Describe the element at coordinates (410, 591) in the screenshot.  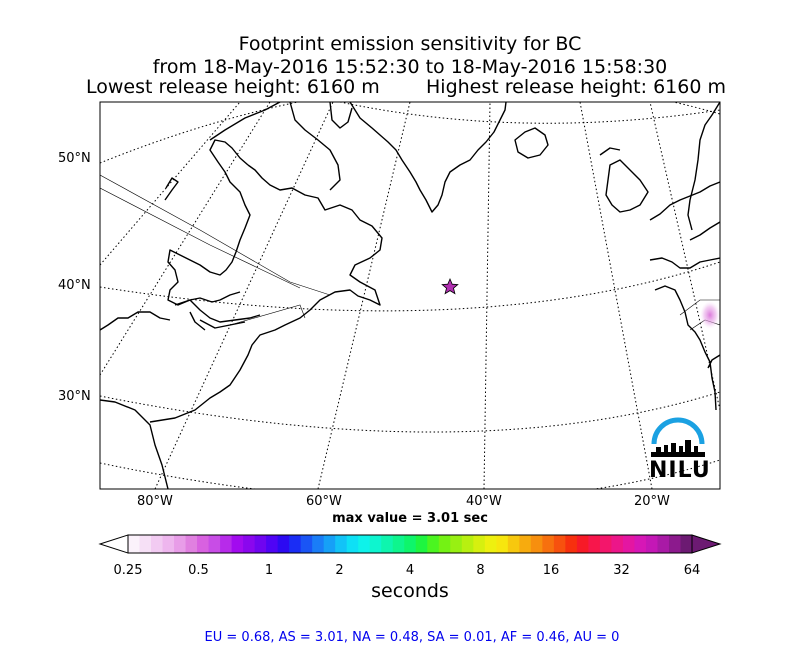
I see `colorbar-label: seconds` at that location.